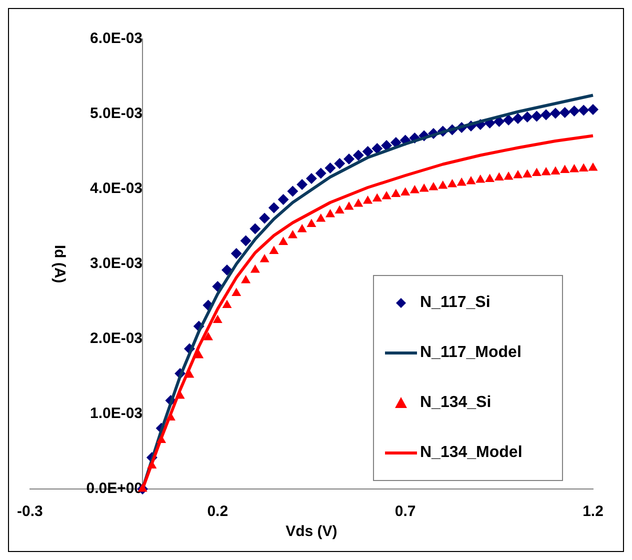 Image resolution: width=632 pixels, height=560 pixels. What do you see at coordinates (217, 511) in the screenshot?
I see `x-tick-label: 0.2` at bounding box center [217, 511].